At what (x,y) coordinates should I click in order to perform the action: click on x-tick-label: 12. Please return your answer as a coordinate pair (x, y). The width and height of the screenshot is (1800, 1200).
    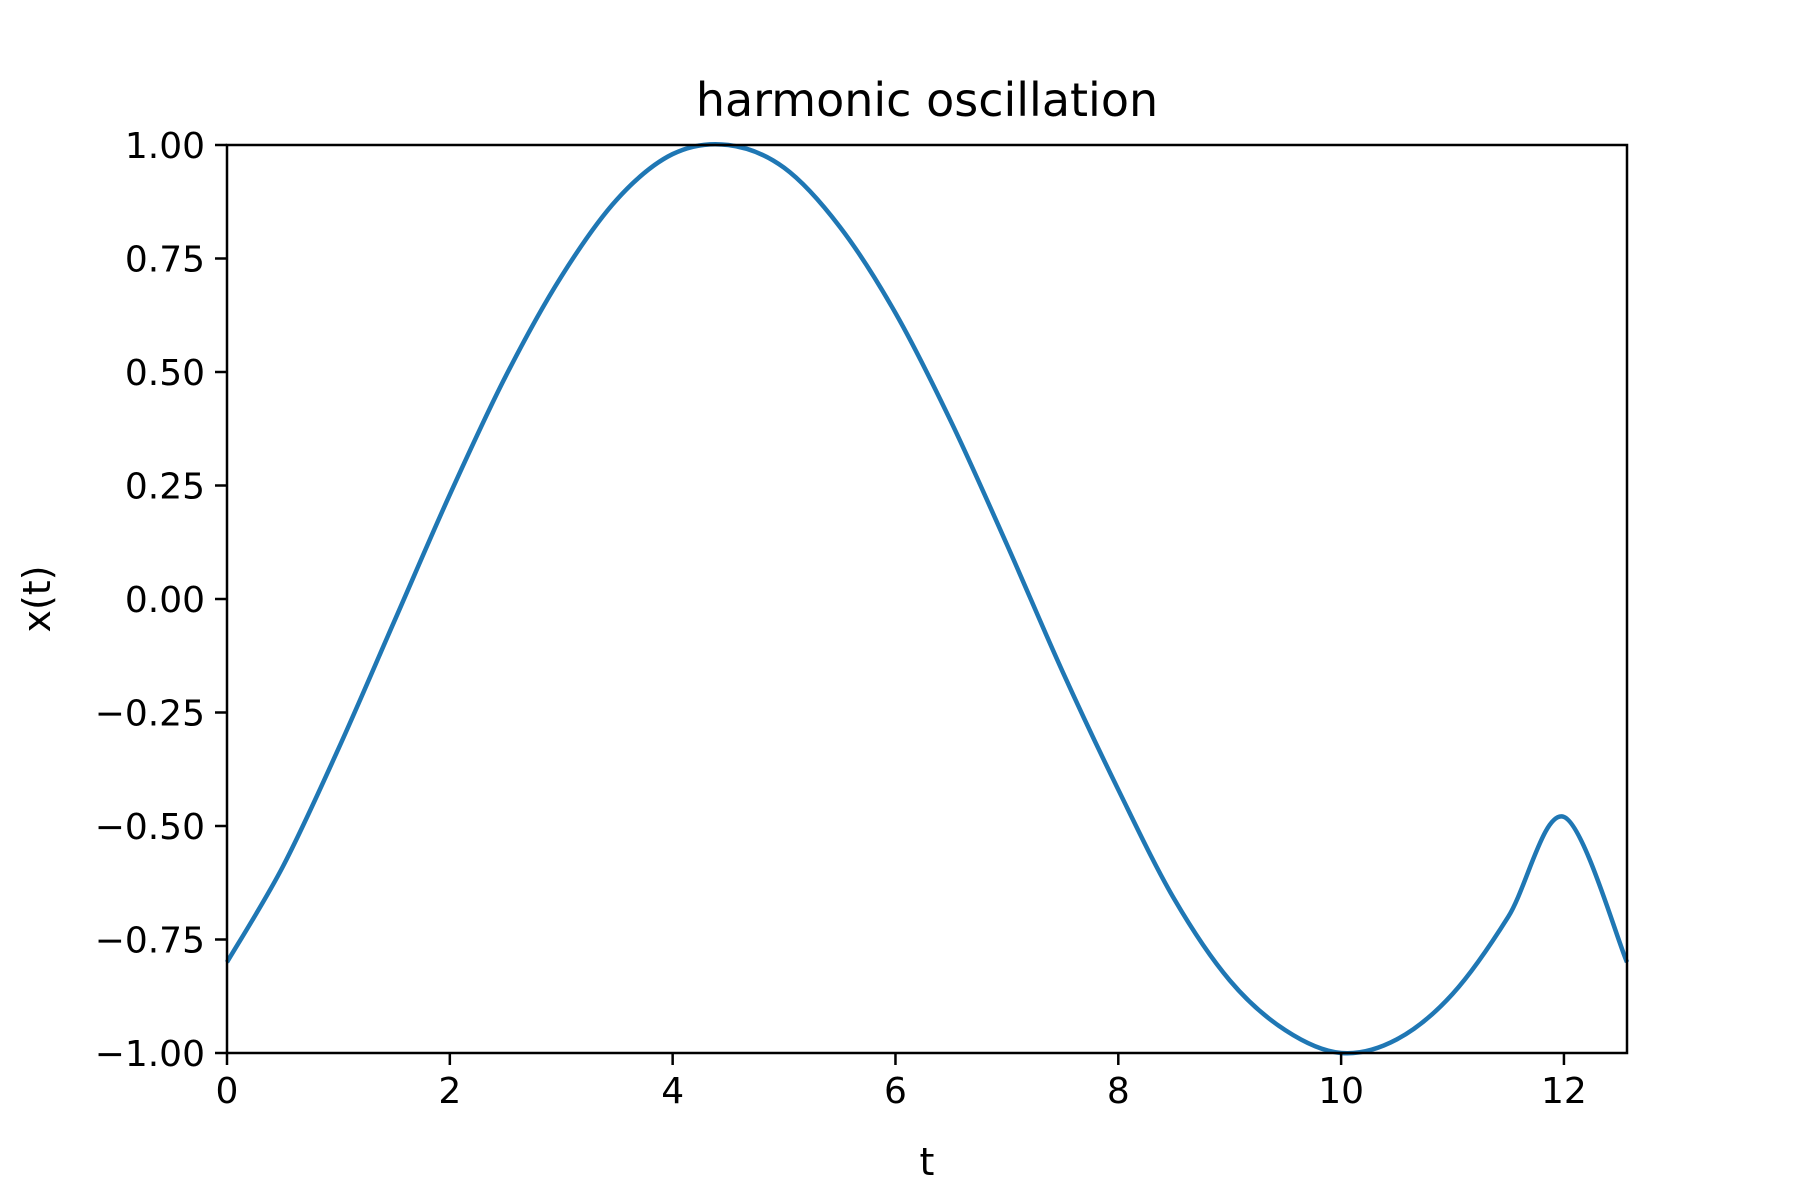
    Looking at the image, I should click on (1564, 1091).